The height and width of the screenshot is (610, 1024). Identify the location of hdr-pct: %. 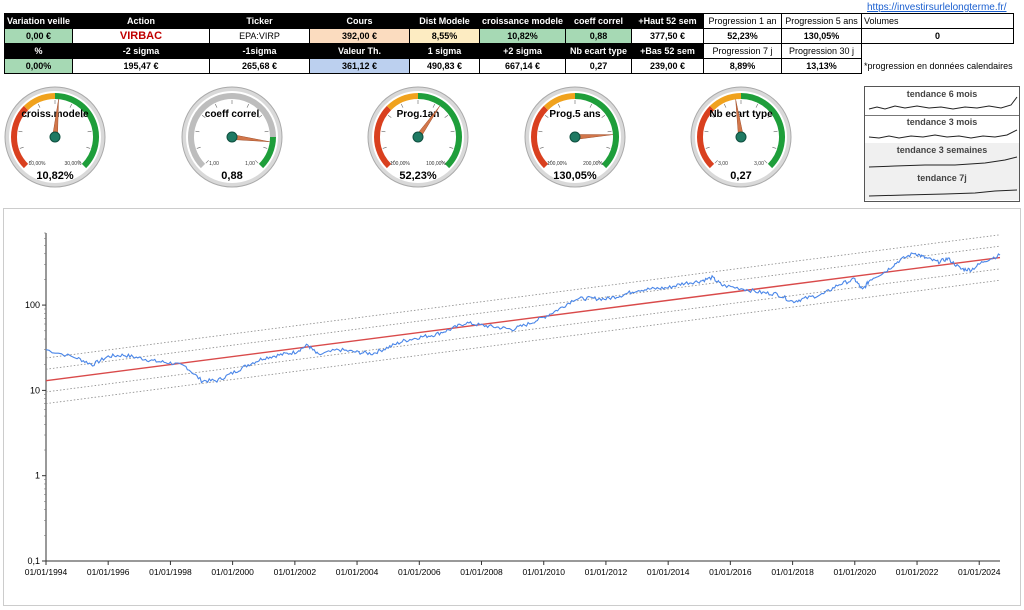
(38, 51).